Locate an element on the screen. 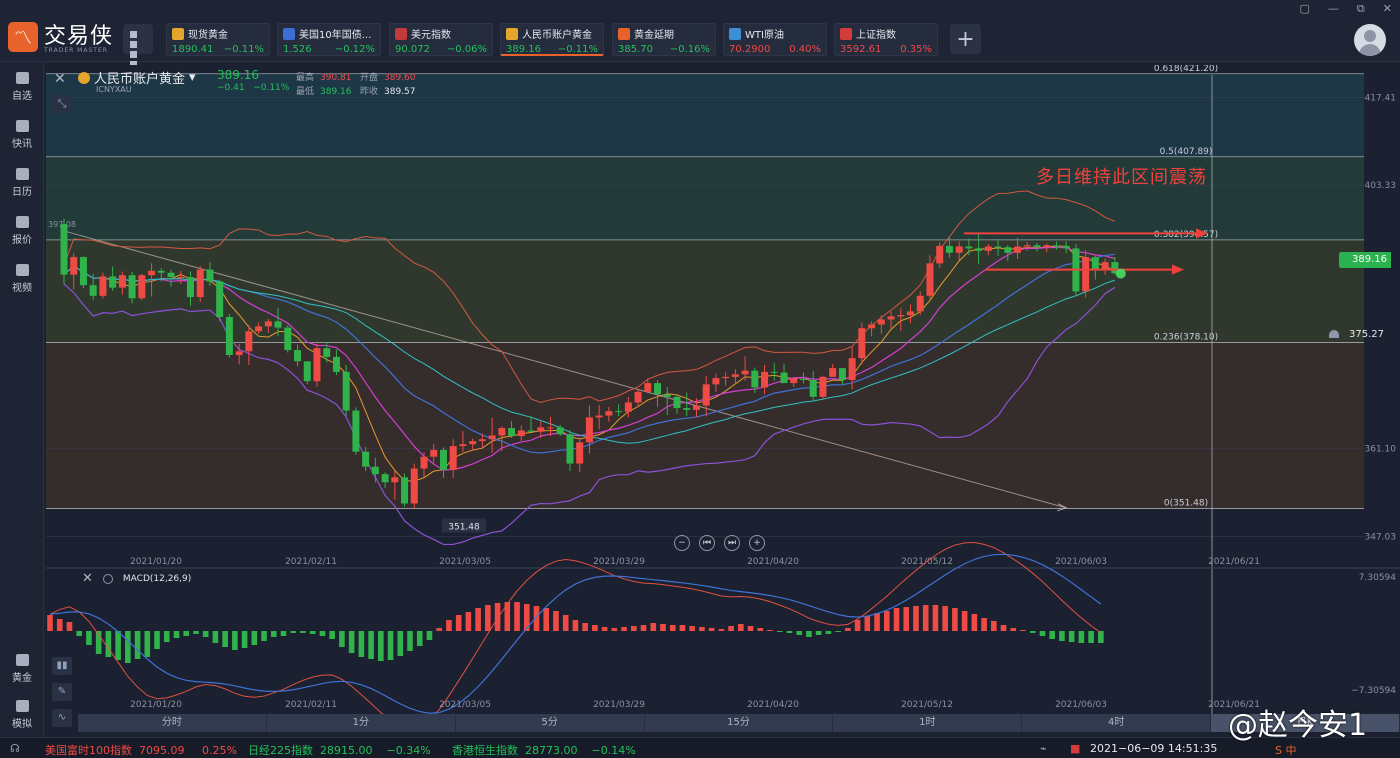 Image resolution: width=1400 pixels, height=758 pixels. ticker-card: 人民币账户黄金 389.16 −0.11% is located at coordinates (552, 39).